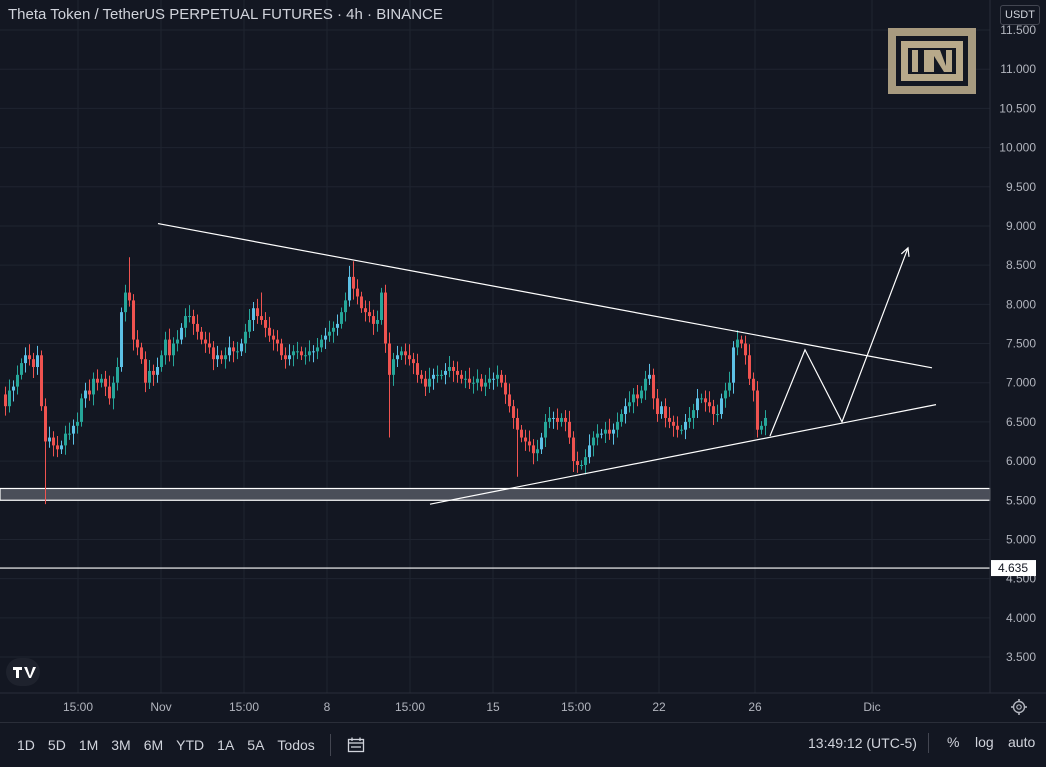  Describe the element at coordinates (953, 742) in the screenshot. I see `percent-toggle: %` at that location.